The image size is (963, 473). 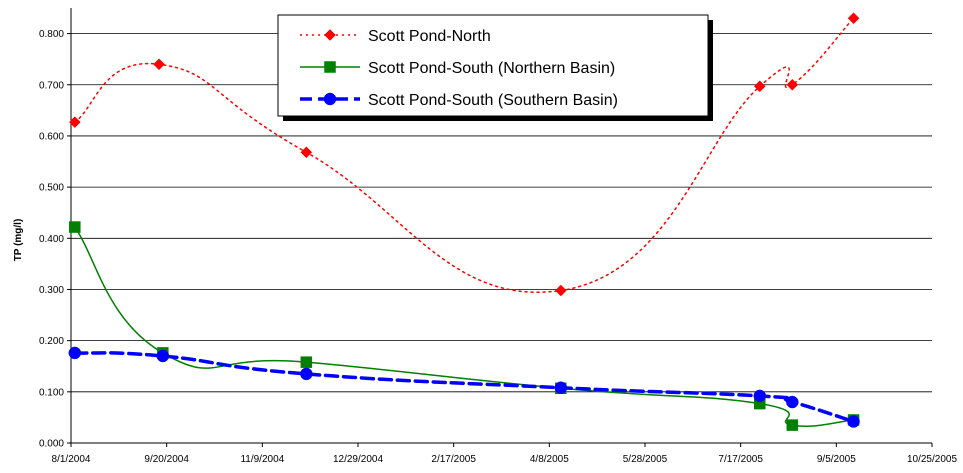 I want to click on x-tick-label: 2/17/2005, so click(x=453, y=459).